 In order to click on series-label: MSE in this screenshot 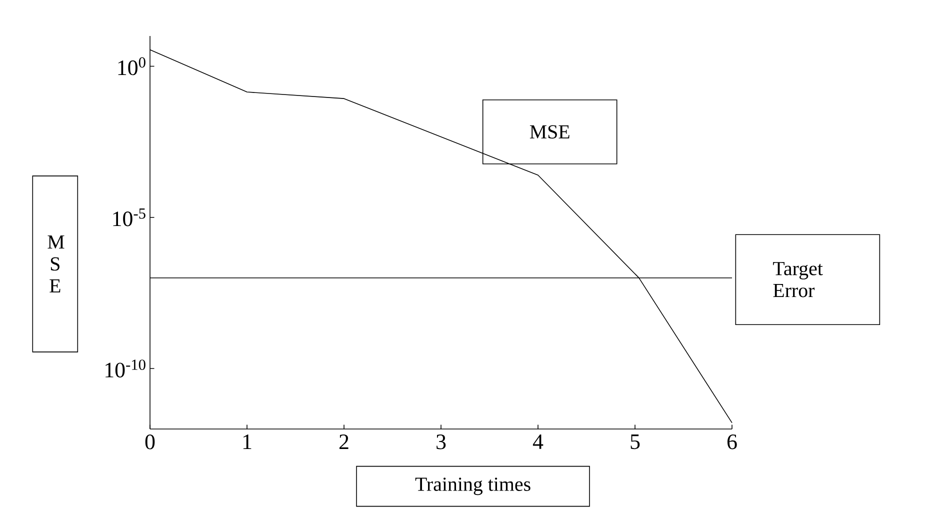, I will do `click(550, 132)`.